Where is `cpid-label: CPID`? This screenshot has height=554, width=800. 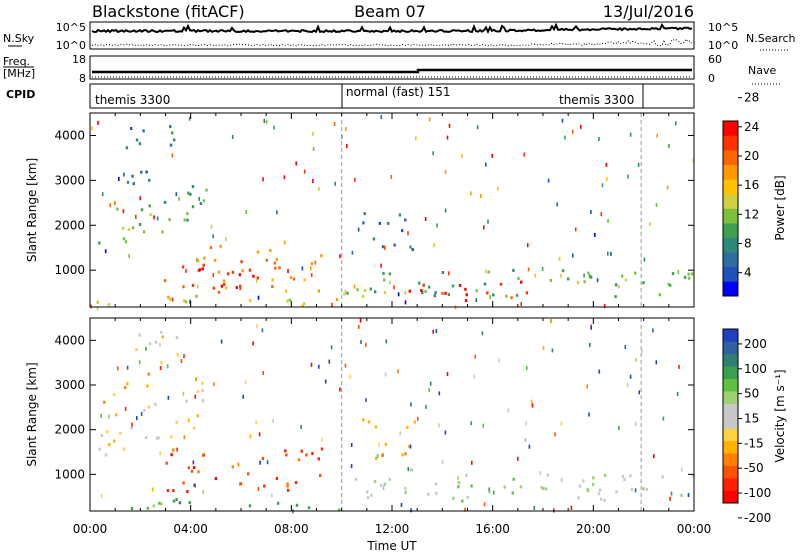 cpid-label: CPID is located at coordinates (20, 94).